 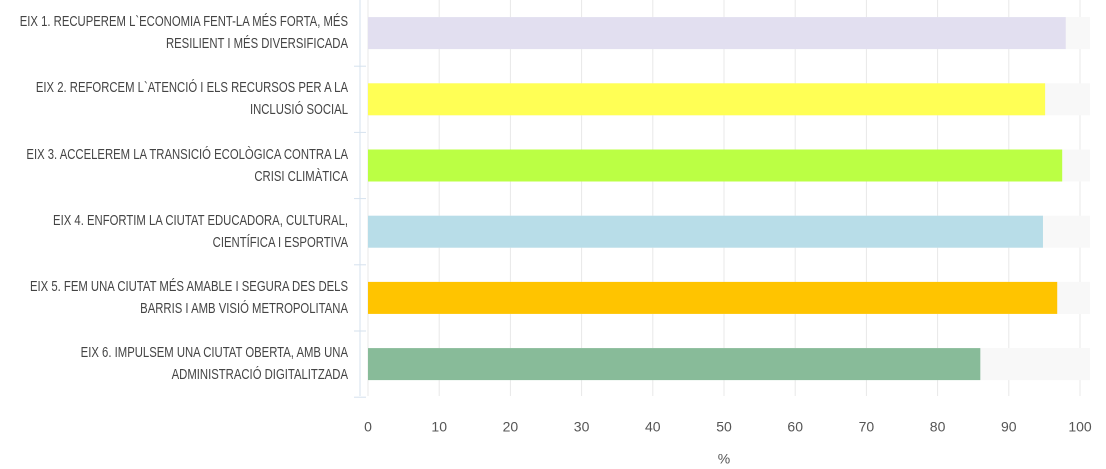 What do you see at coordinates (511, 427) in the screenshot?
I see `x-tick-label: 20` at bounding box center [511, 427].